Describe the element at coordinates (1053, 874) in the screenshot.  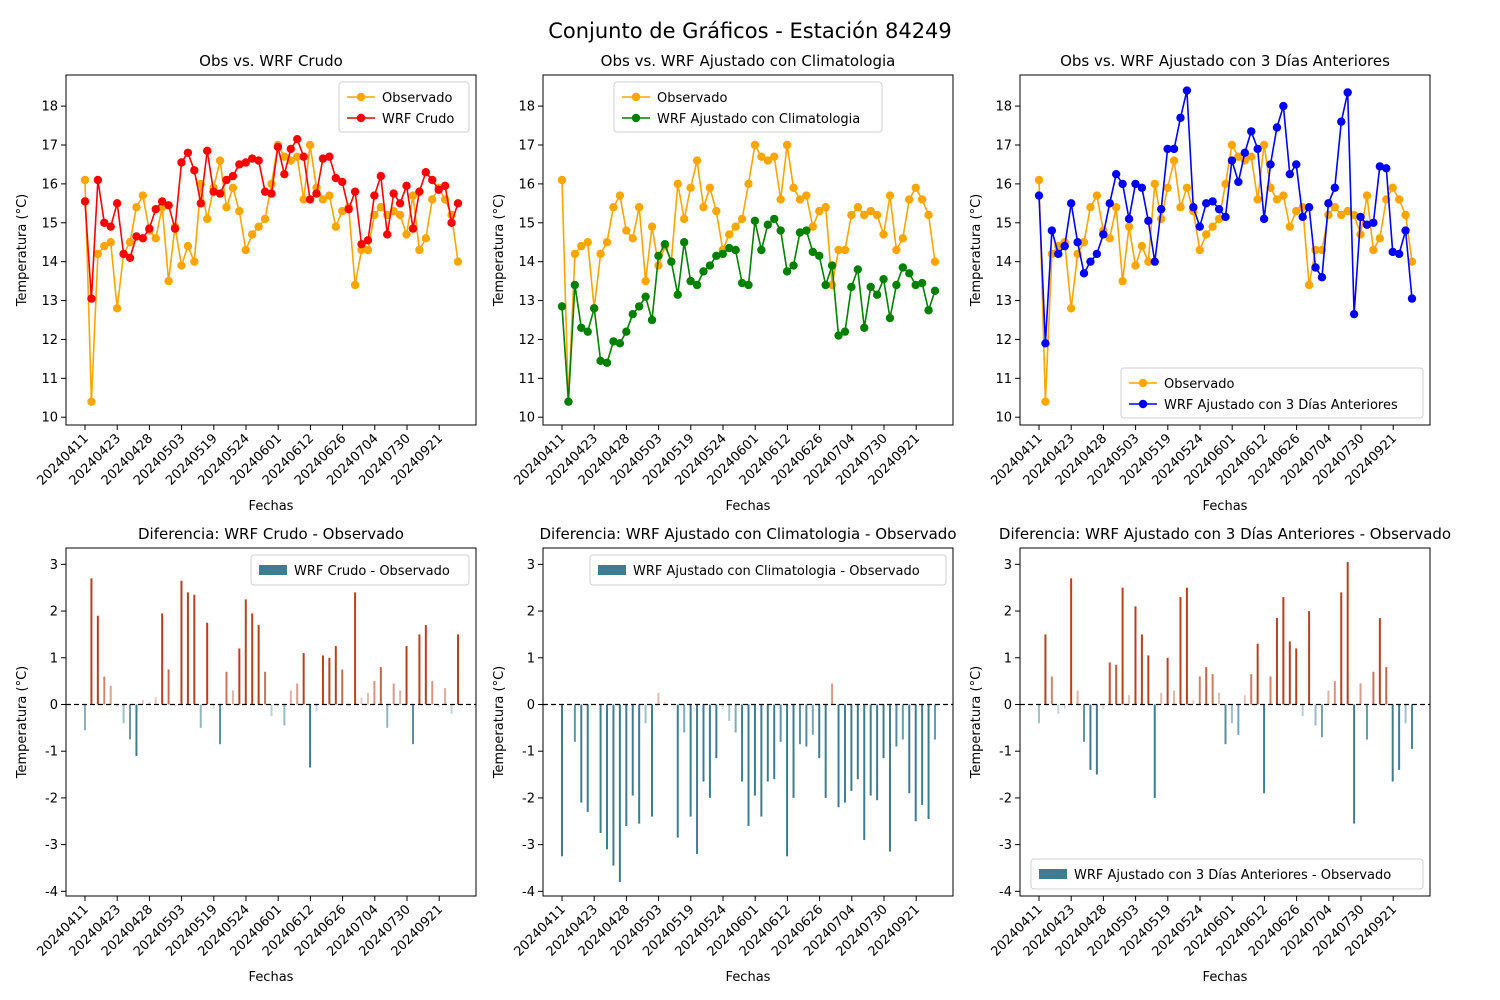
I see `legend-swatch-bar` at that location.